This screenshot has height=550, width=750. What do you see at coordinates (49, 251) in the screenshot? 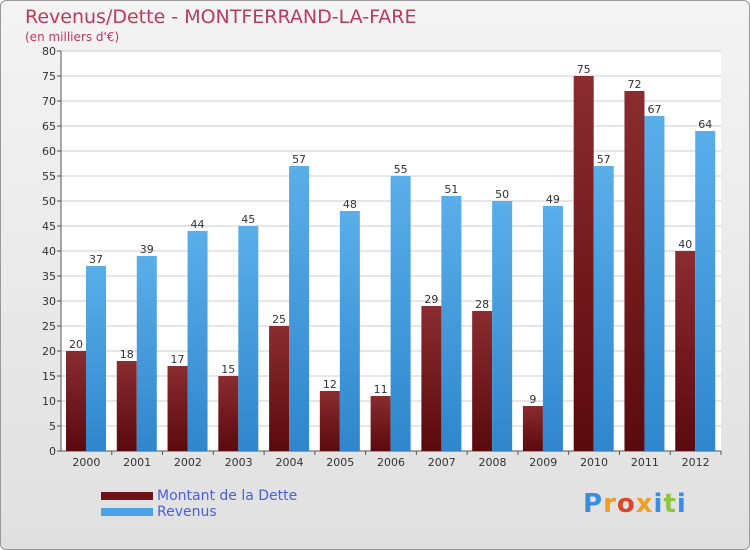
I see `y-tick-label: 40` at bounding box center [49, 251].